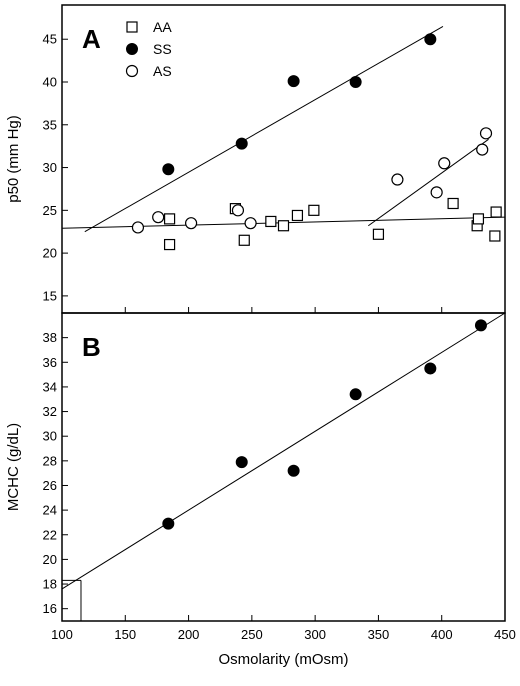  Describe the element at coordinates (62, 634) in the screenshot. I see `x-tick-label-100: 100` at that location.